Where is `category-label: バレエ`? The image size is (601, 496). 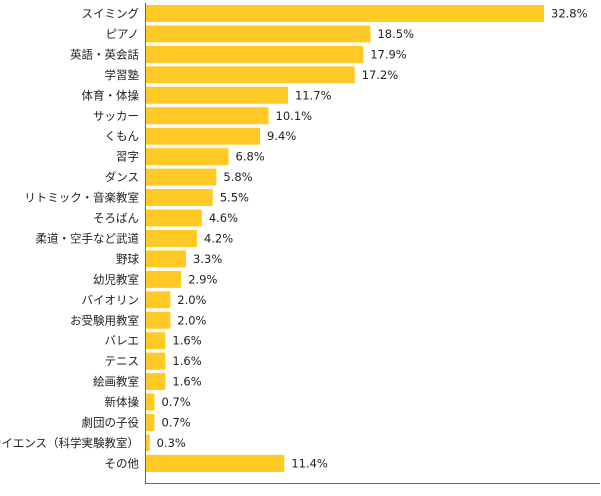
category-label: バレエ is located at coordinates (122, 341).